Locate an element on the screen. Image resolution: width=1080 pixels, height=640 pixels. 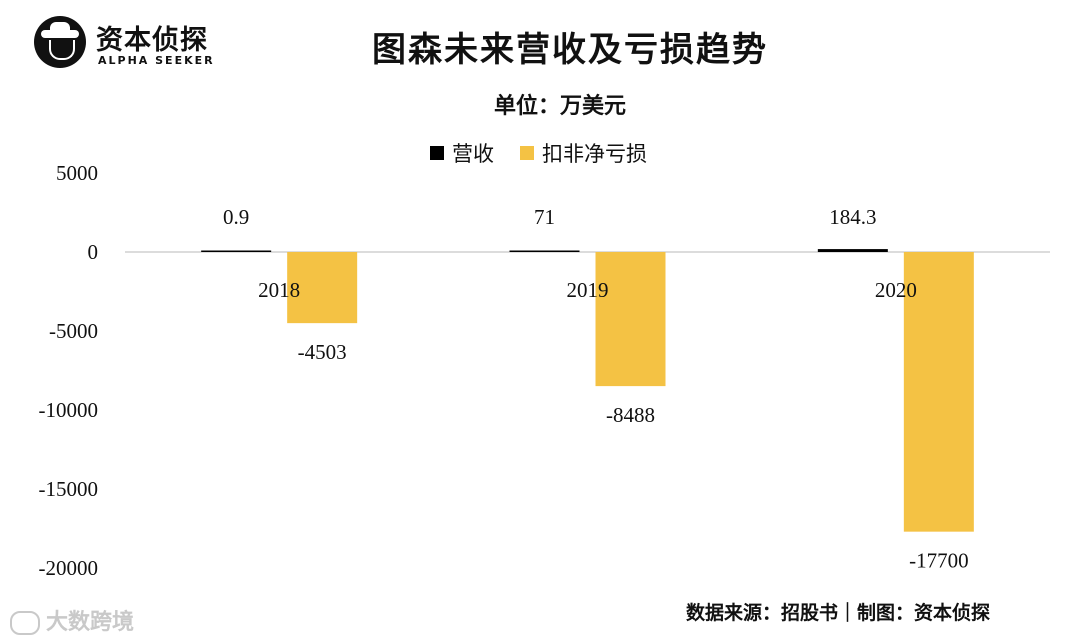
watermark-text: 大数跨境 is located at coordinates (90, 622).